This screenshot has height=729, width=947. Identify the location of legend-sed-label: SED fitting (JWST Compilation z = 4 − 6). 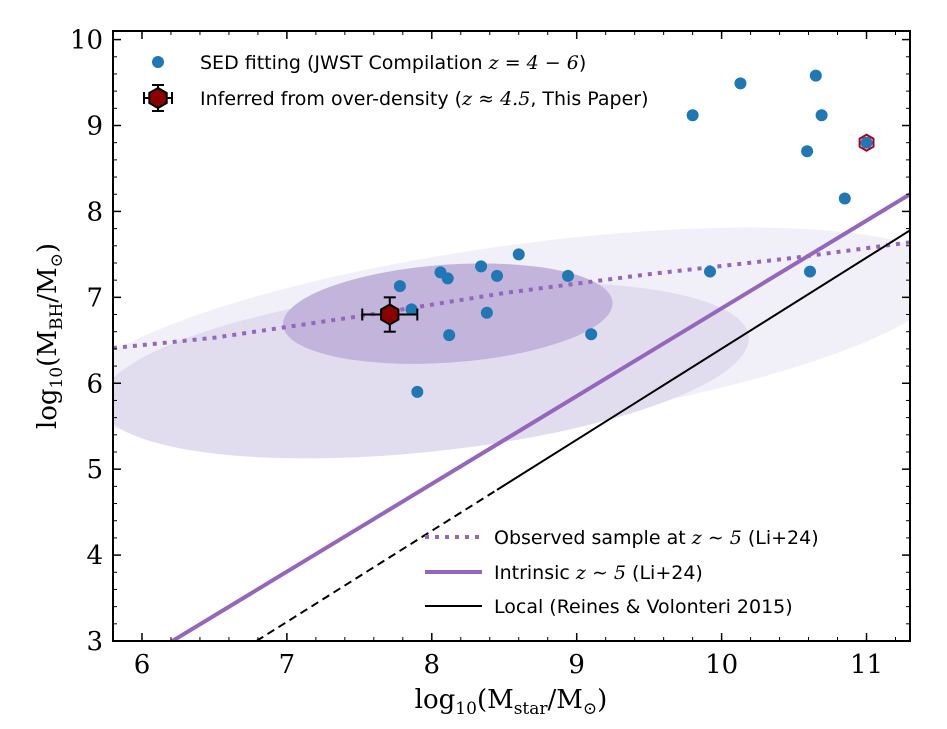
(393, 63).